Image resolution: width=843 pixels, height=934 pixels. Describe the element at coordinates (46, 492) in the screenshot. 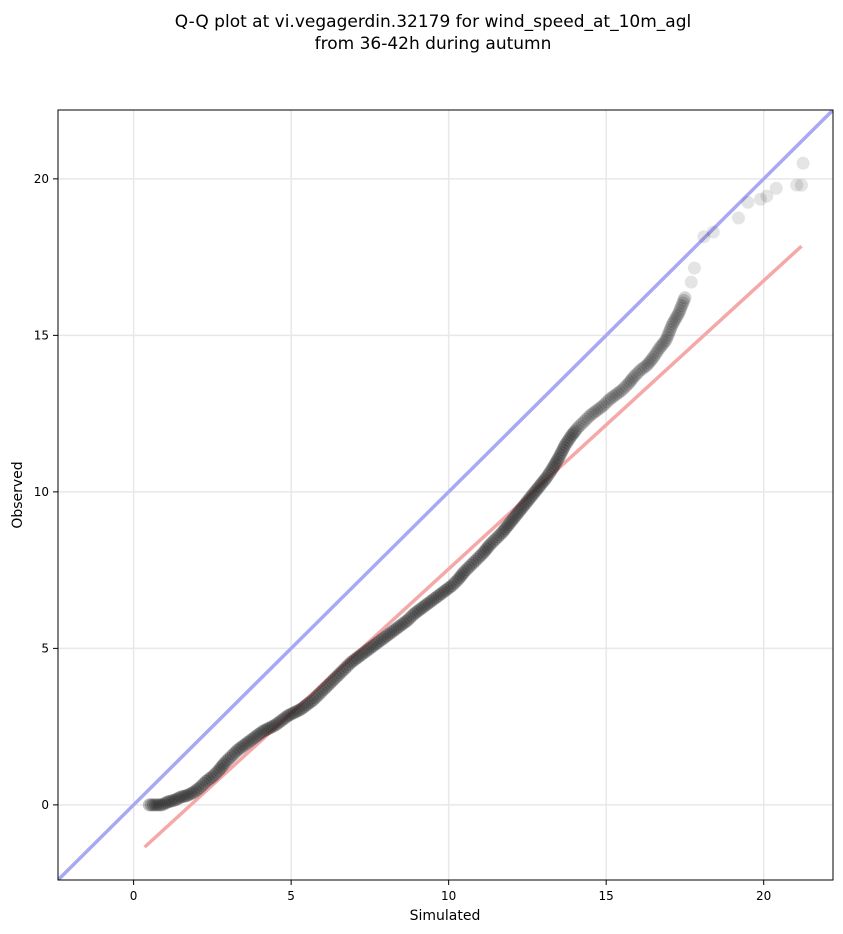

I see `y-axis-ticks: 0 5 10 15 20` at that location.